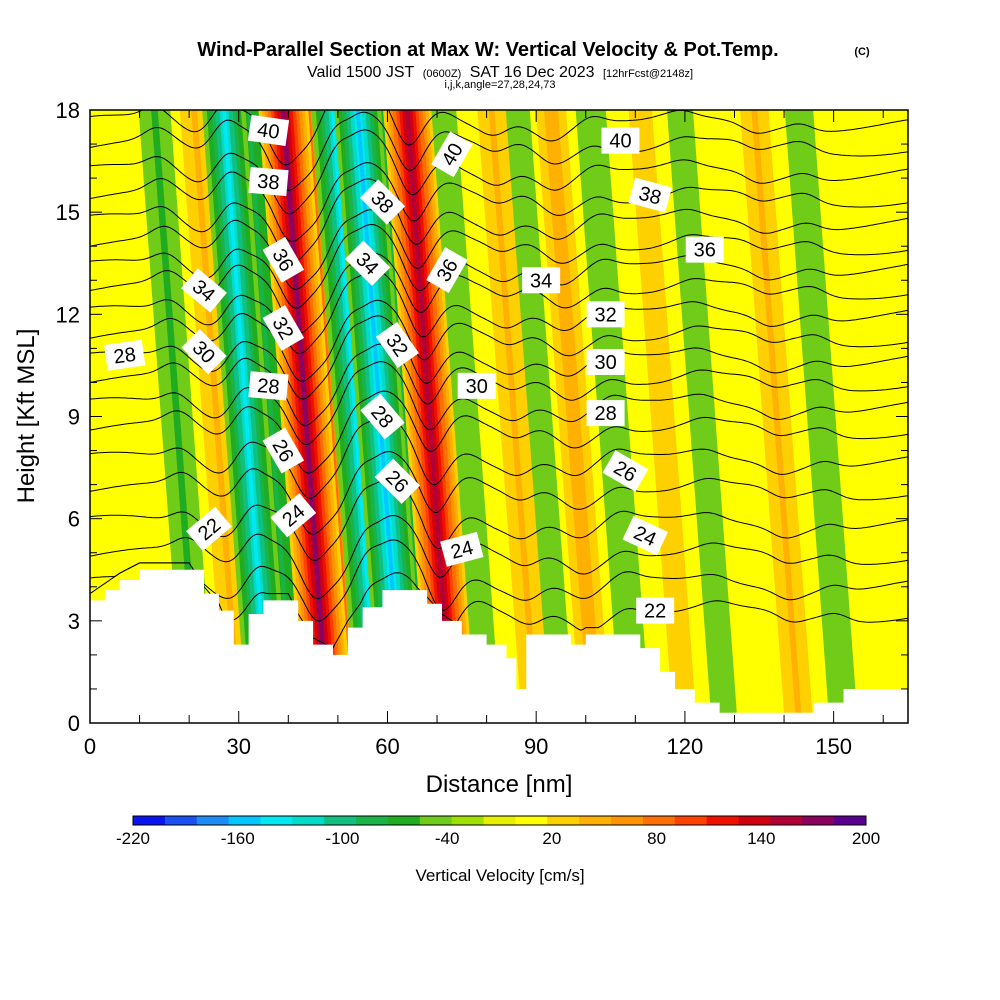 This screenshot has height=1000, width=1000. Describe the element at coordinates (866, 838) in the screenshot. I see `colorbar-tick-label: 200` at that location.